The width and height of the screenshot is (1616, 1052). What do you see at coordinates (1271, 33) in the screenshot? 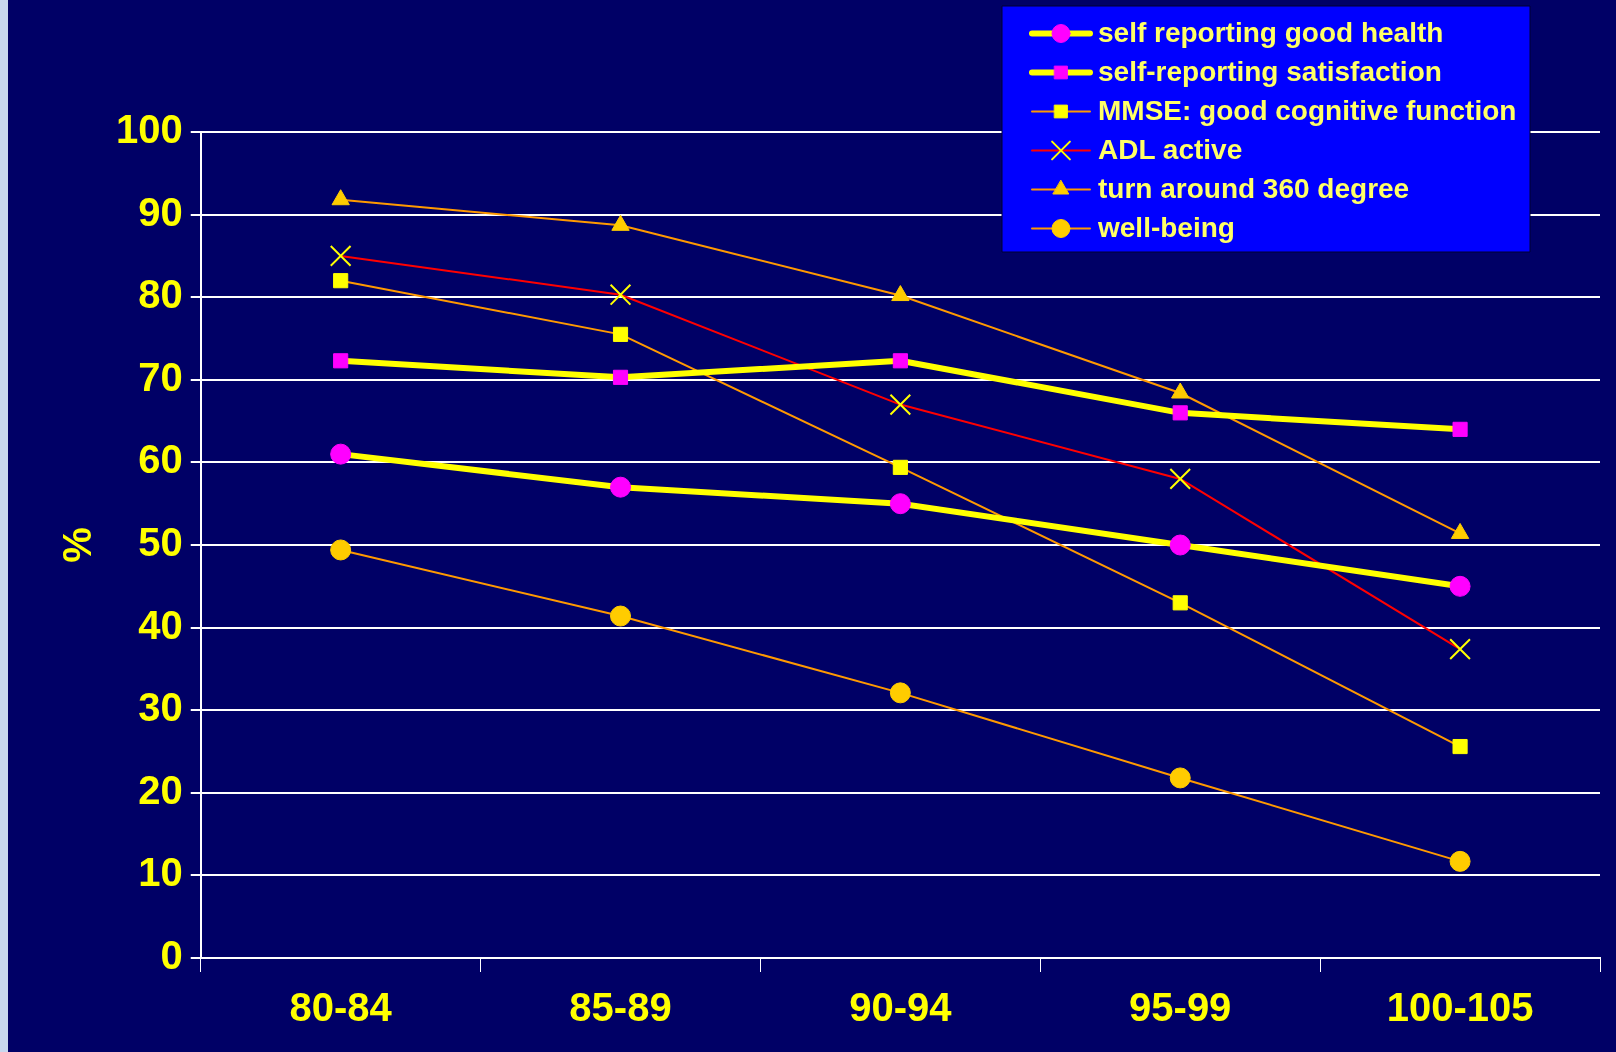
I see `legend-label: self reporting good health` at bounding box center [1271, 33].